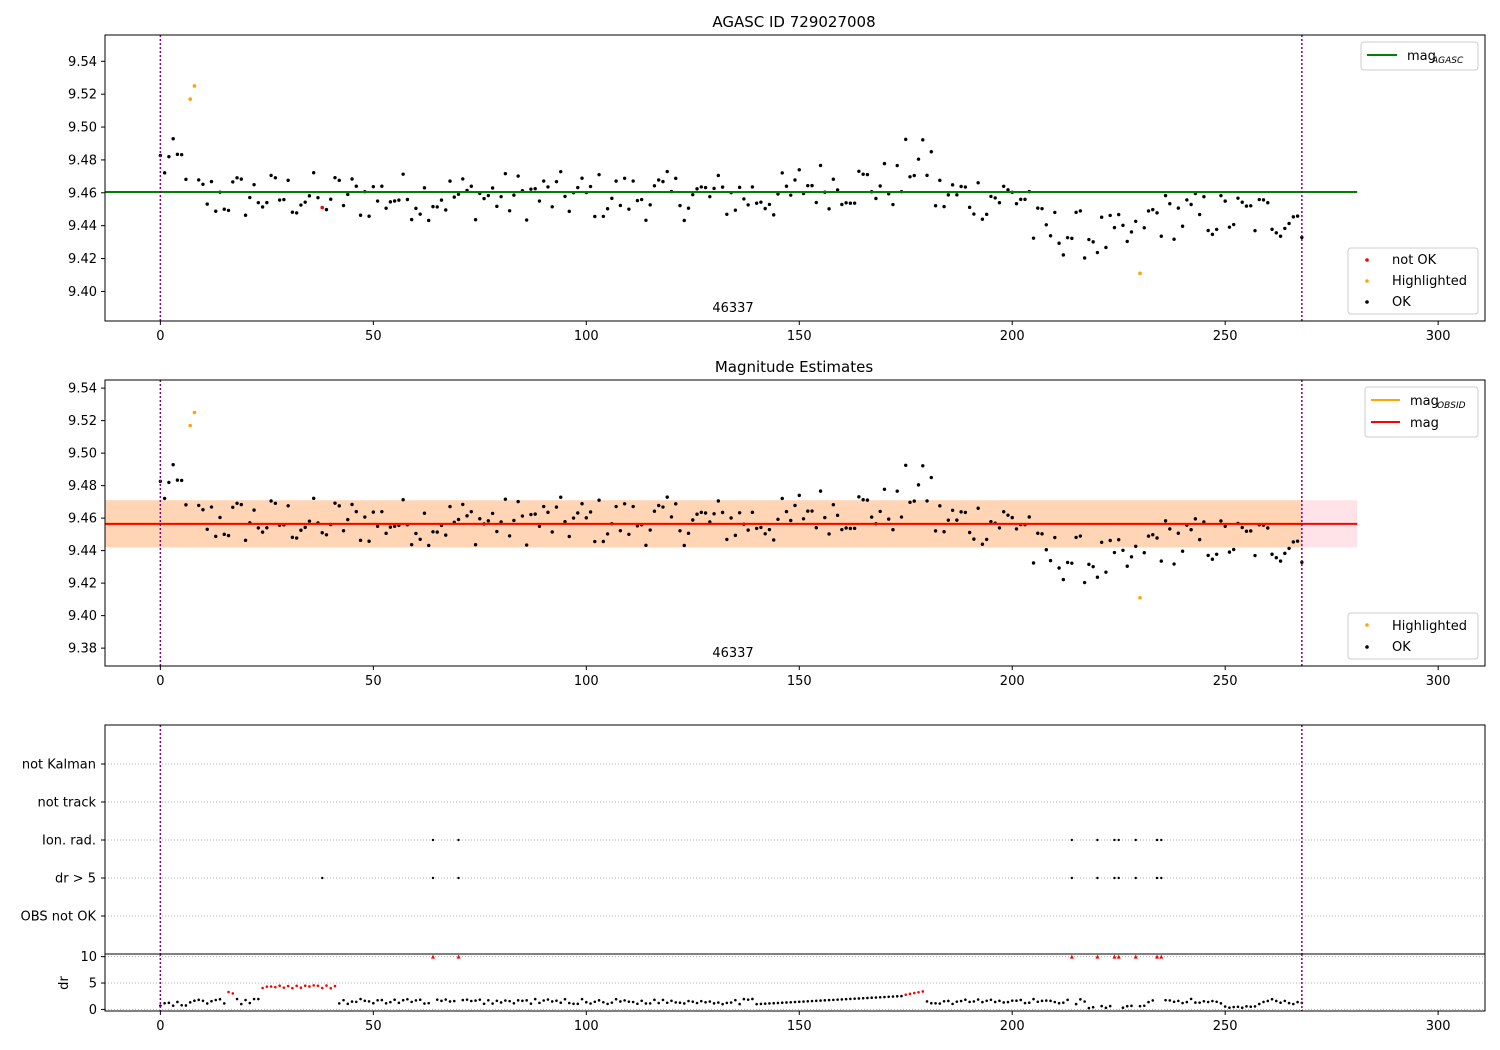 Image resolution: width=1500 pixels, height=1050 pixels. I want to click on agasc-point-legend: not OK Highlighted OK, so click(1413, 281).